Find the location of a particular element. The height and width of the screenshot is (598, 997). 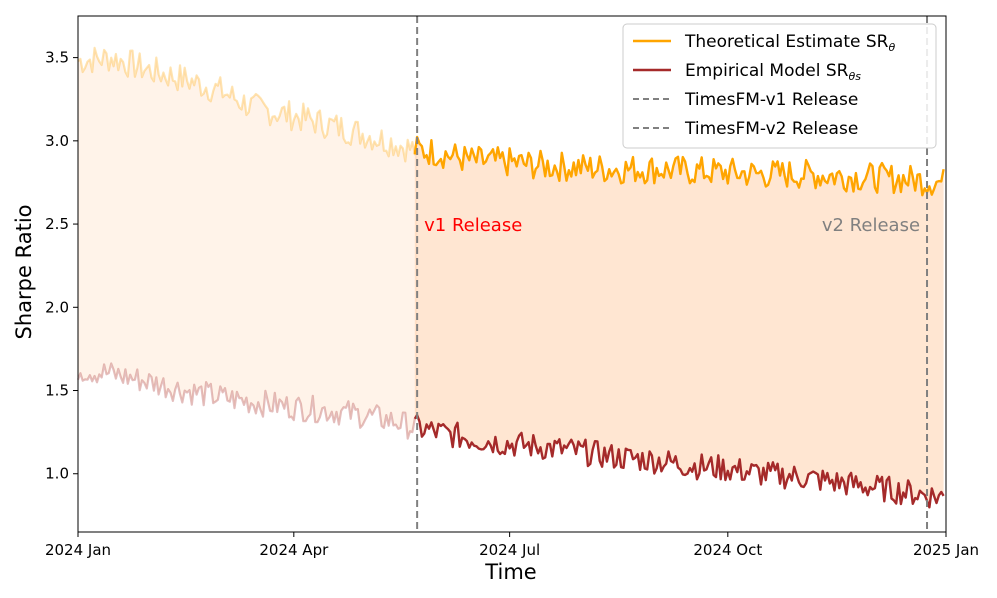

legend-entry-label: TimesFM-v1 Release is located at coordinates (771, 100).